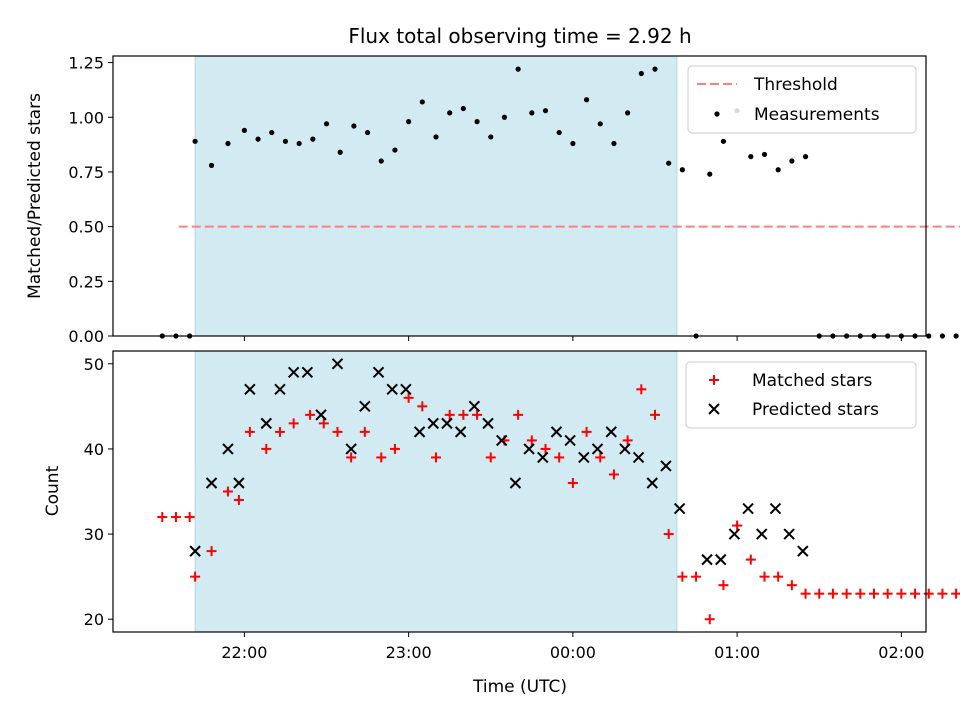 The width and height of the screenshot is (960, 720). Describe the element at coordinates (86, 227) in the screenshot. I see `top-ytick-label: 0.50` at that location.